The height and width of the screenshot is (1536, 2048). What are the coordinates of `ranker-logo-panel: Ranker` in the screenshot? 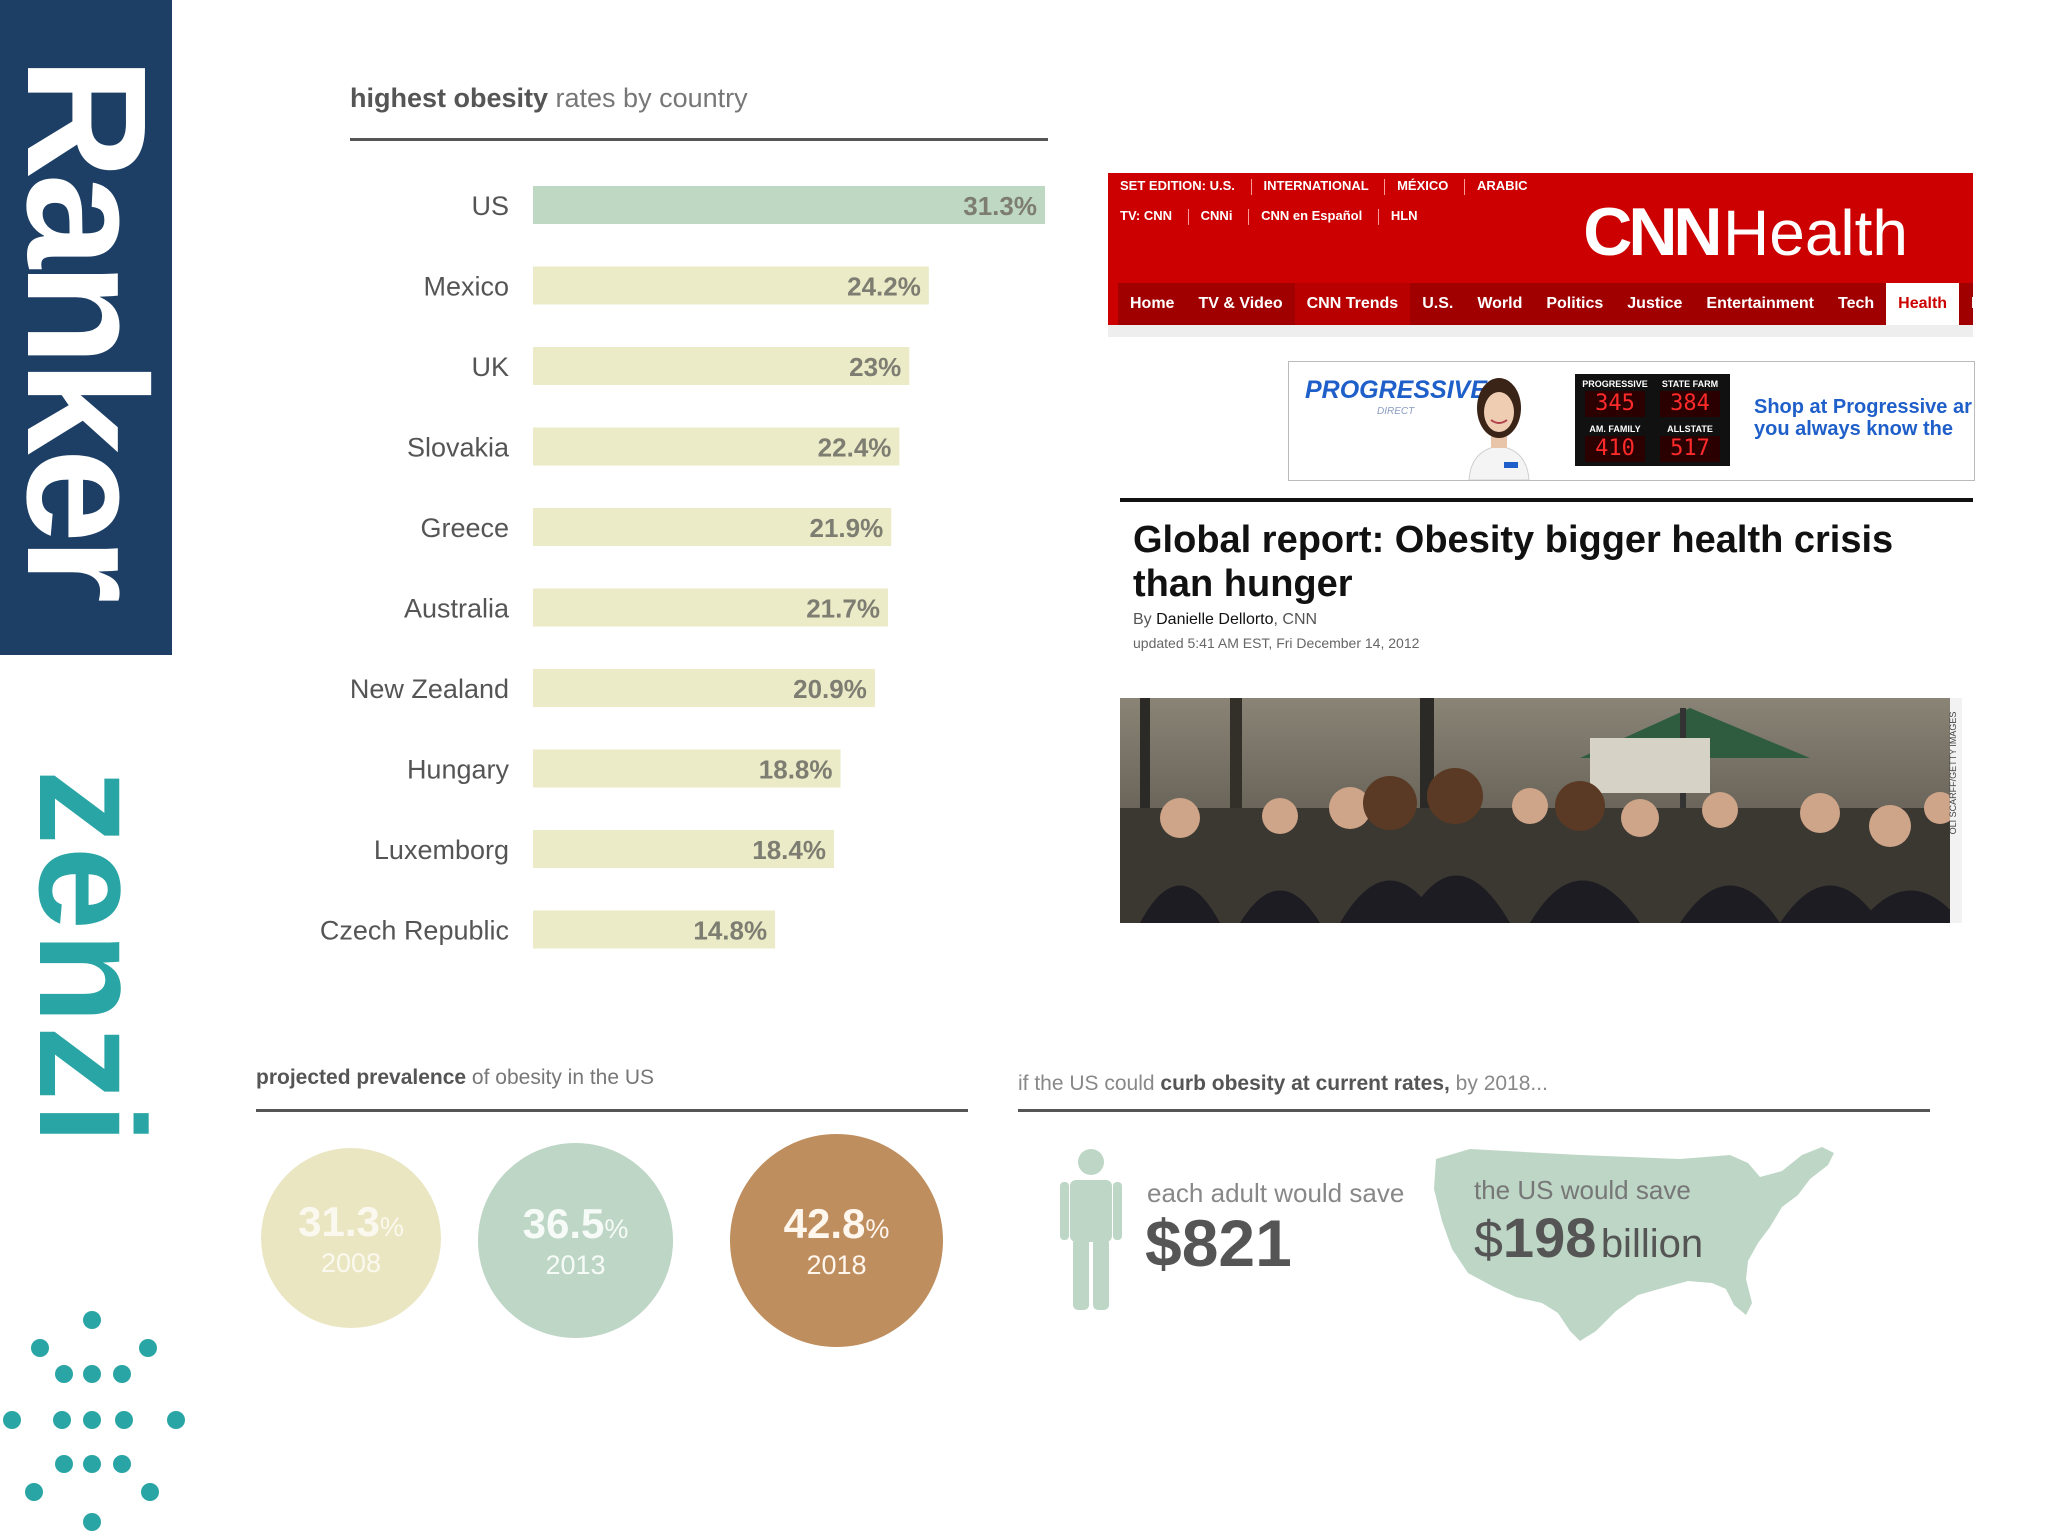 It's located at (86, 327).